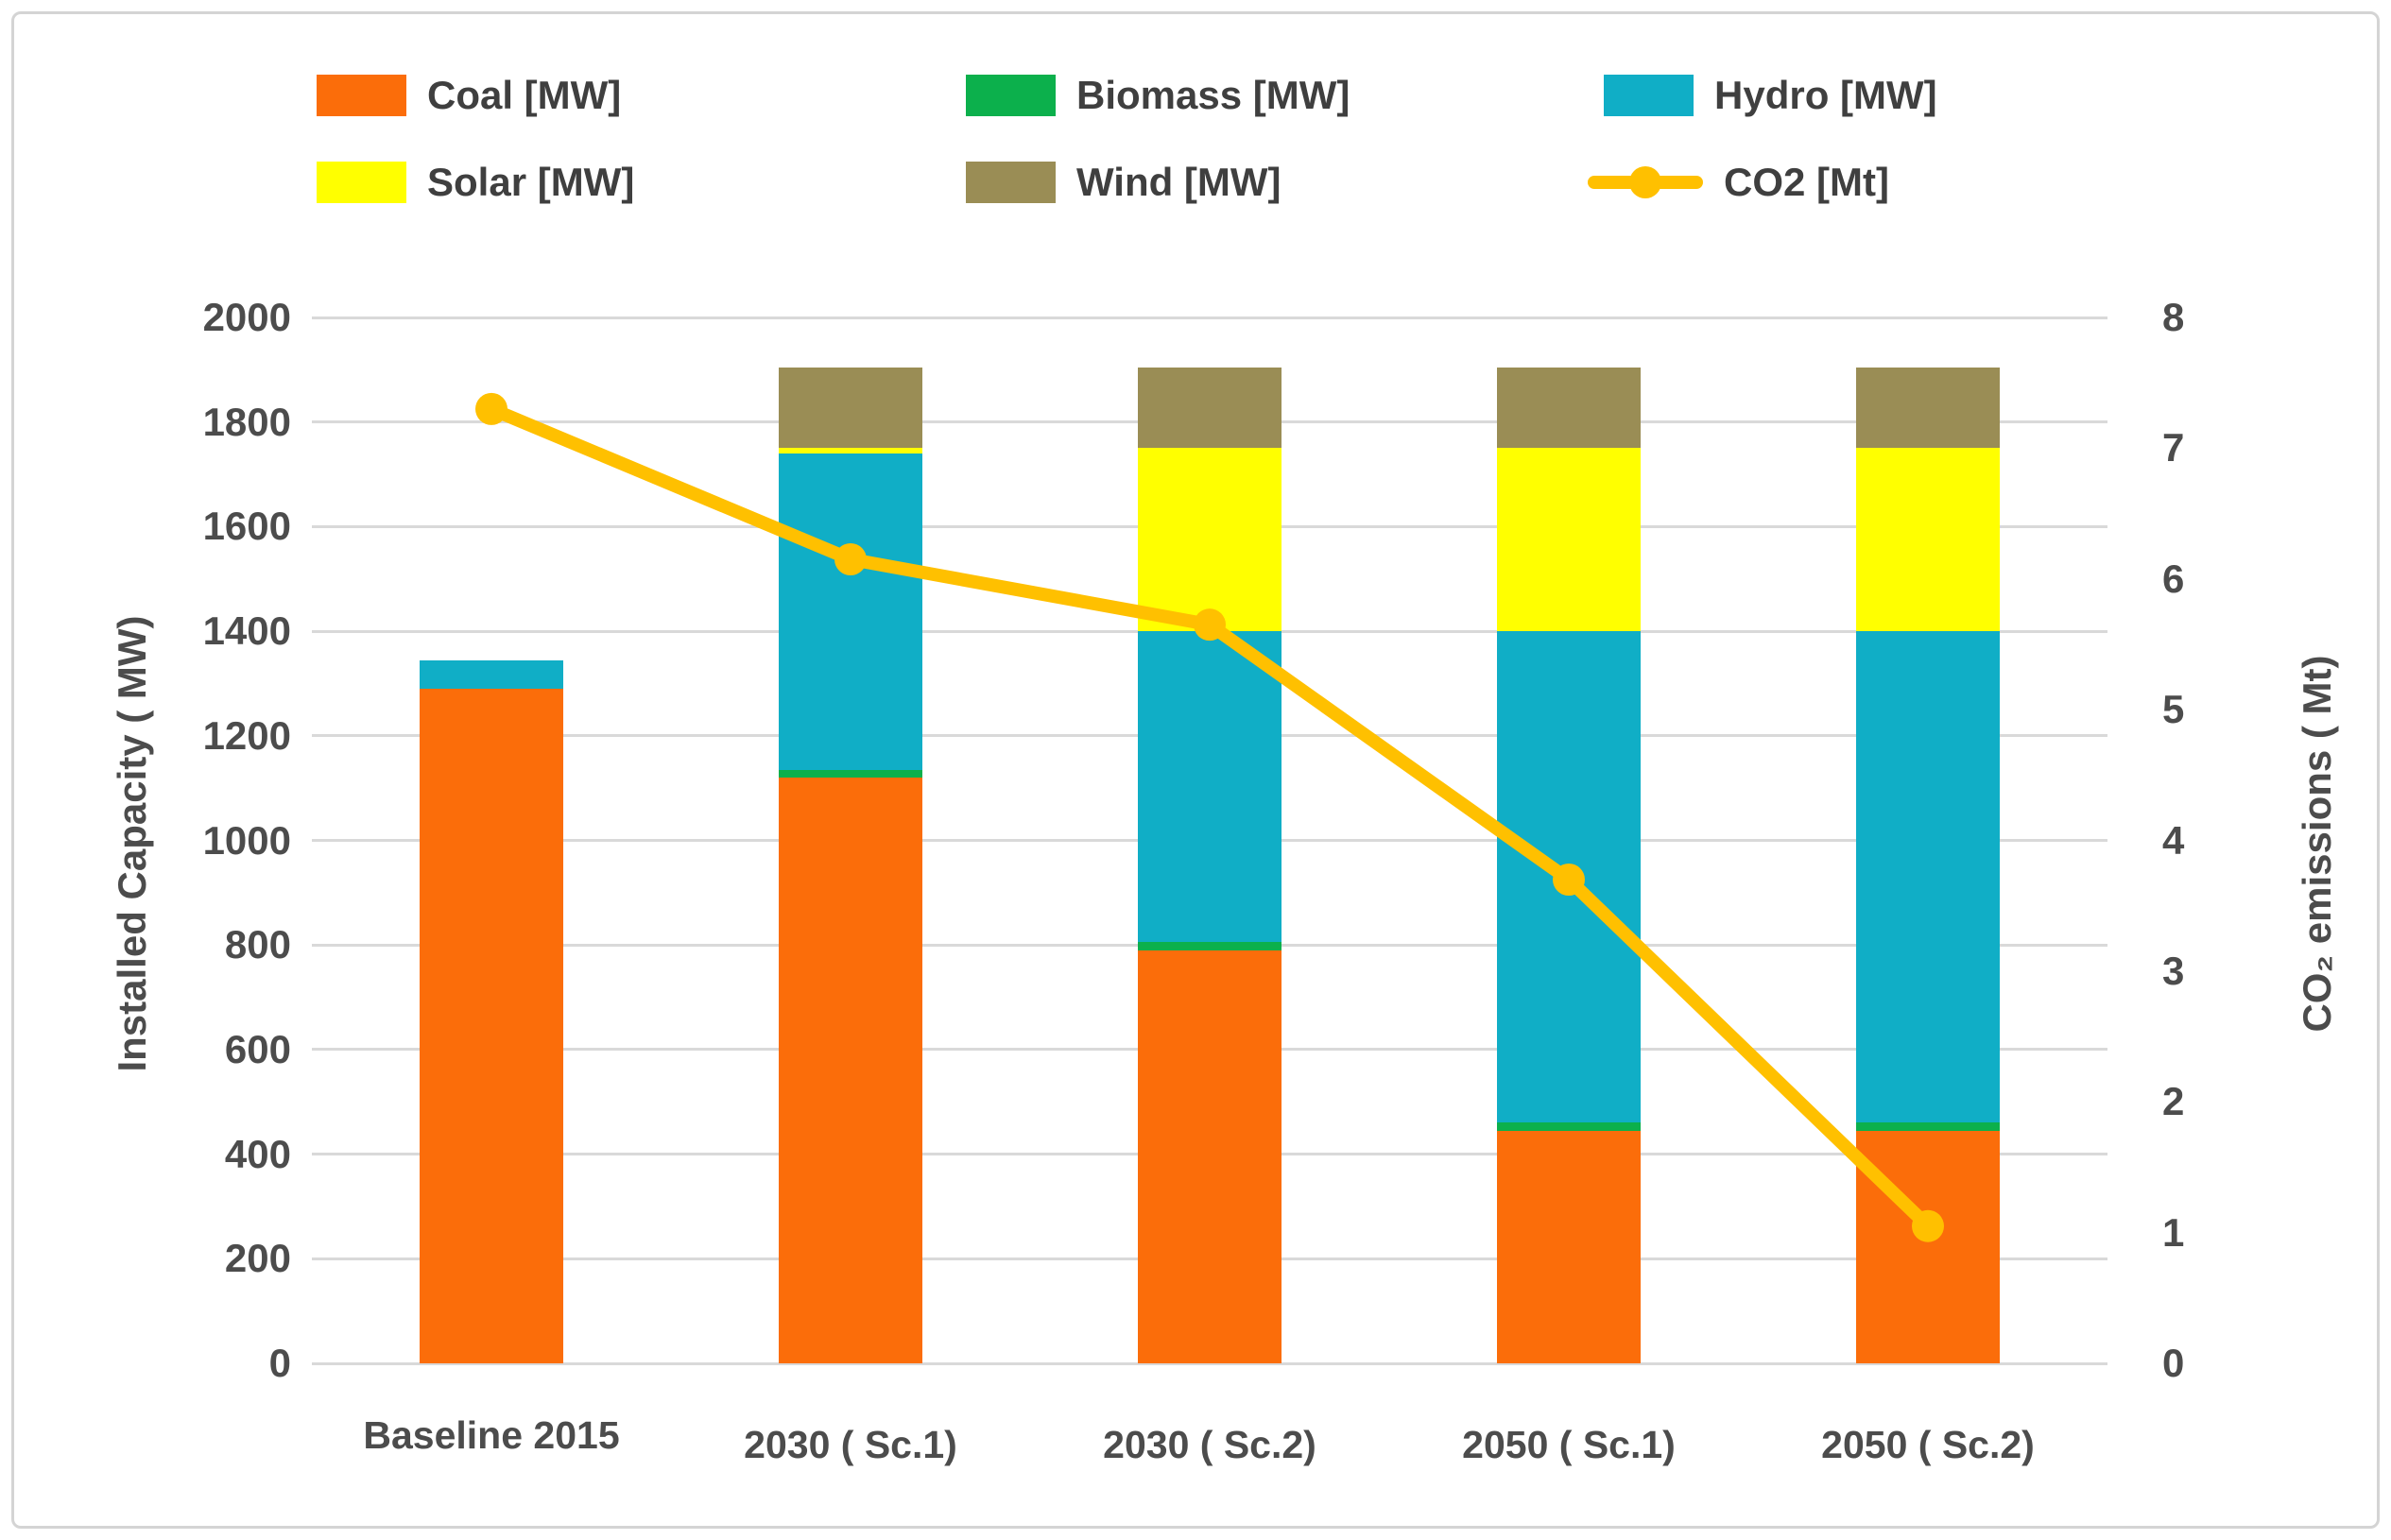 The image size is (2391, 1540). I want to click on legend-item-solar: Solar [MW], so click(475, 182).